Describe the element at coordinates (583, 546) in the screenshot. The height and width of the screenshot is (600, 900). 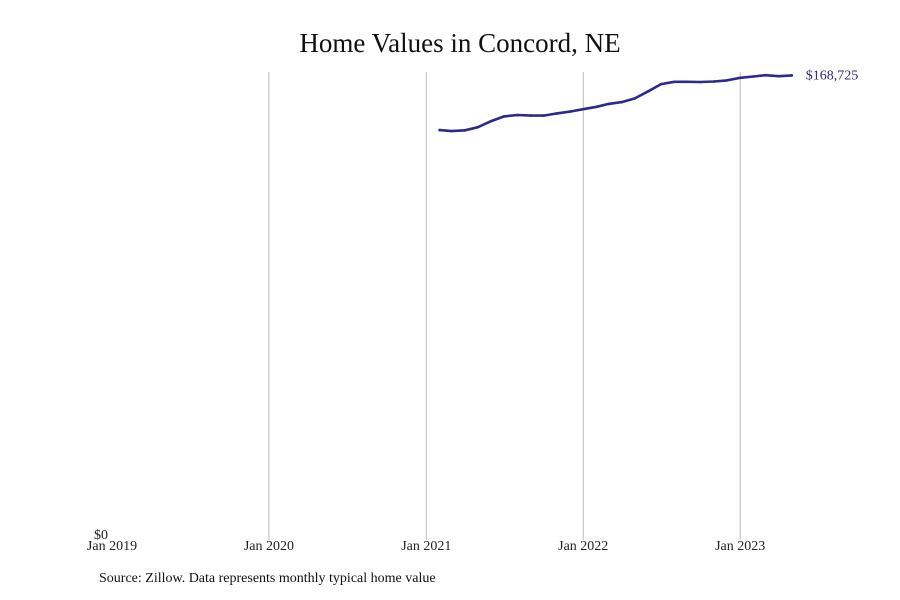
I see `x-tick-label: Jan 2022` at that location.